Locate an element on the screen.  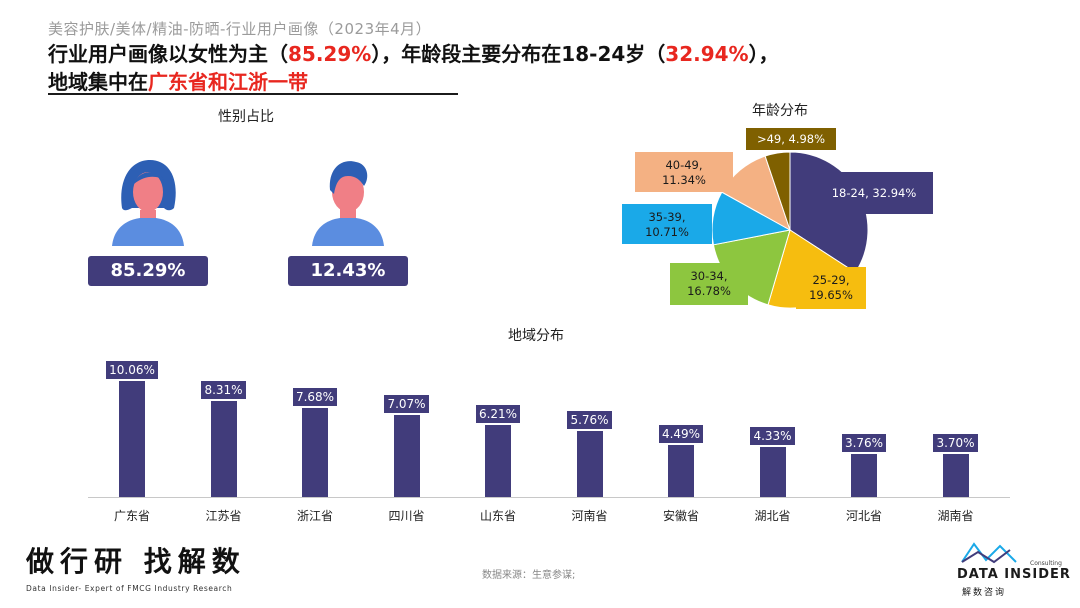
pie-data-label: 30-34, 16.78% is located at coordinates (709, 283).